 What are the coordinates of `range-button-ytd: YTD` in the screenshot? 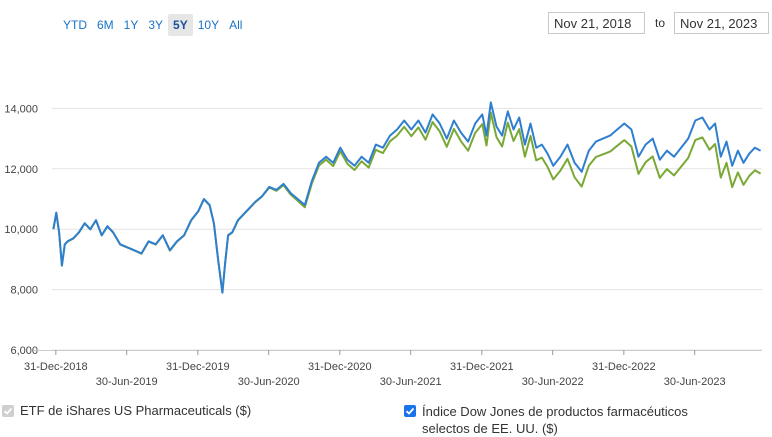 It's located at (75, 25).